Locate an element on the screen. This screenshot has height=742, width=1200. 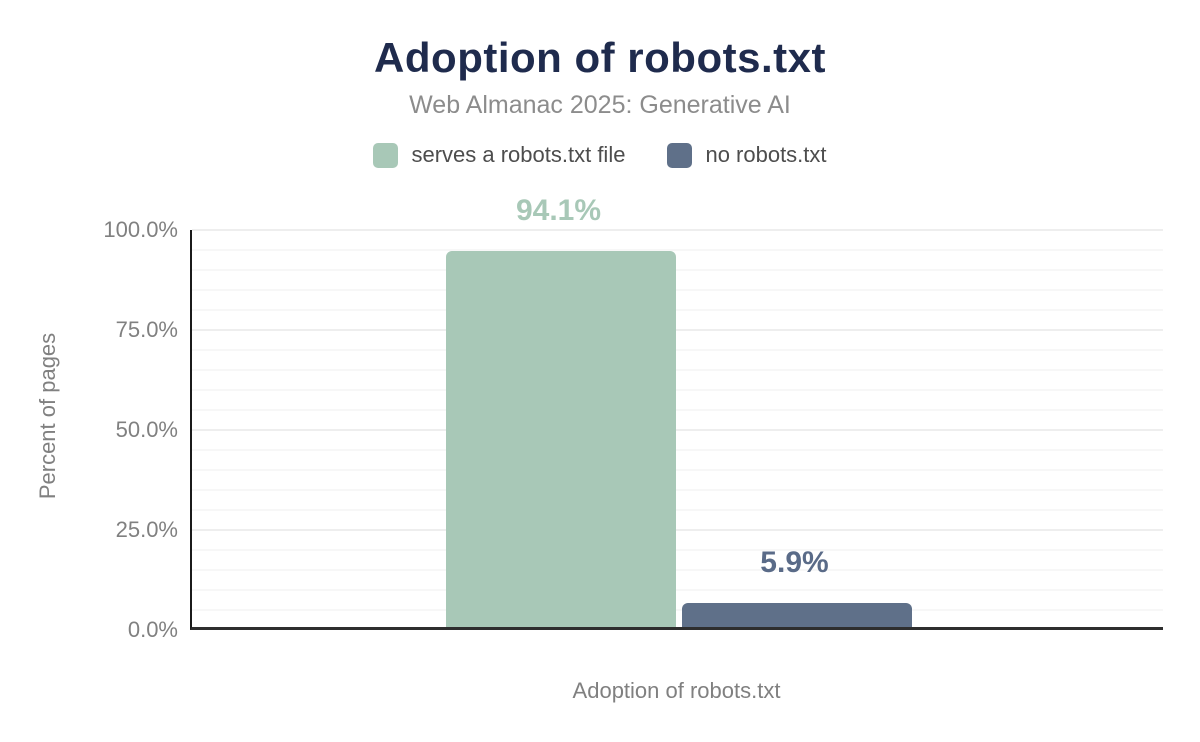
legend-item-0: serves a robots.txt file is located at coordinates (499, 155).